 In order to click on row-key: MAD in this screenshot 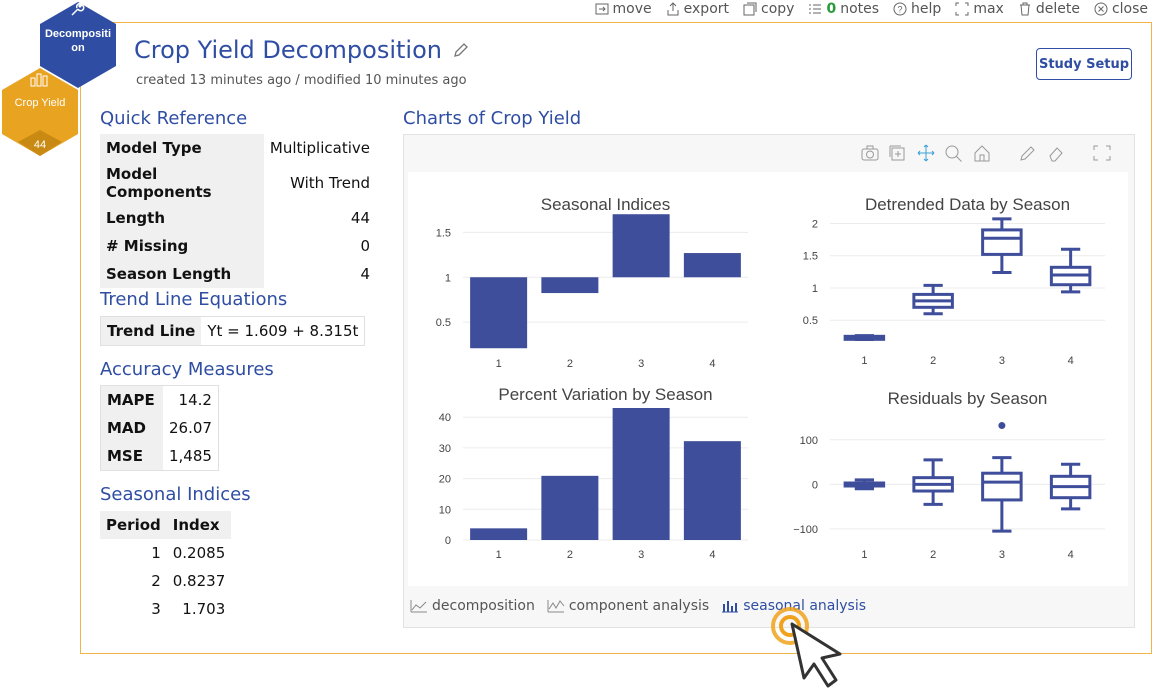, I will do `click(131, 428)`.